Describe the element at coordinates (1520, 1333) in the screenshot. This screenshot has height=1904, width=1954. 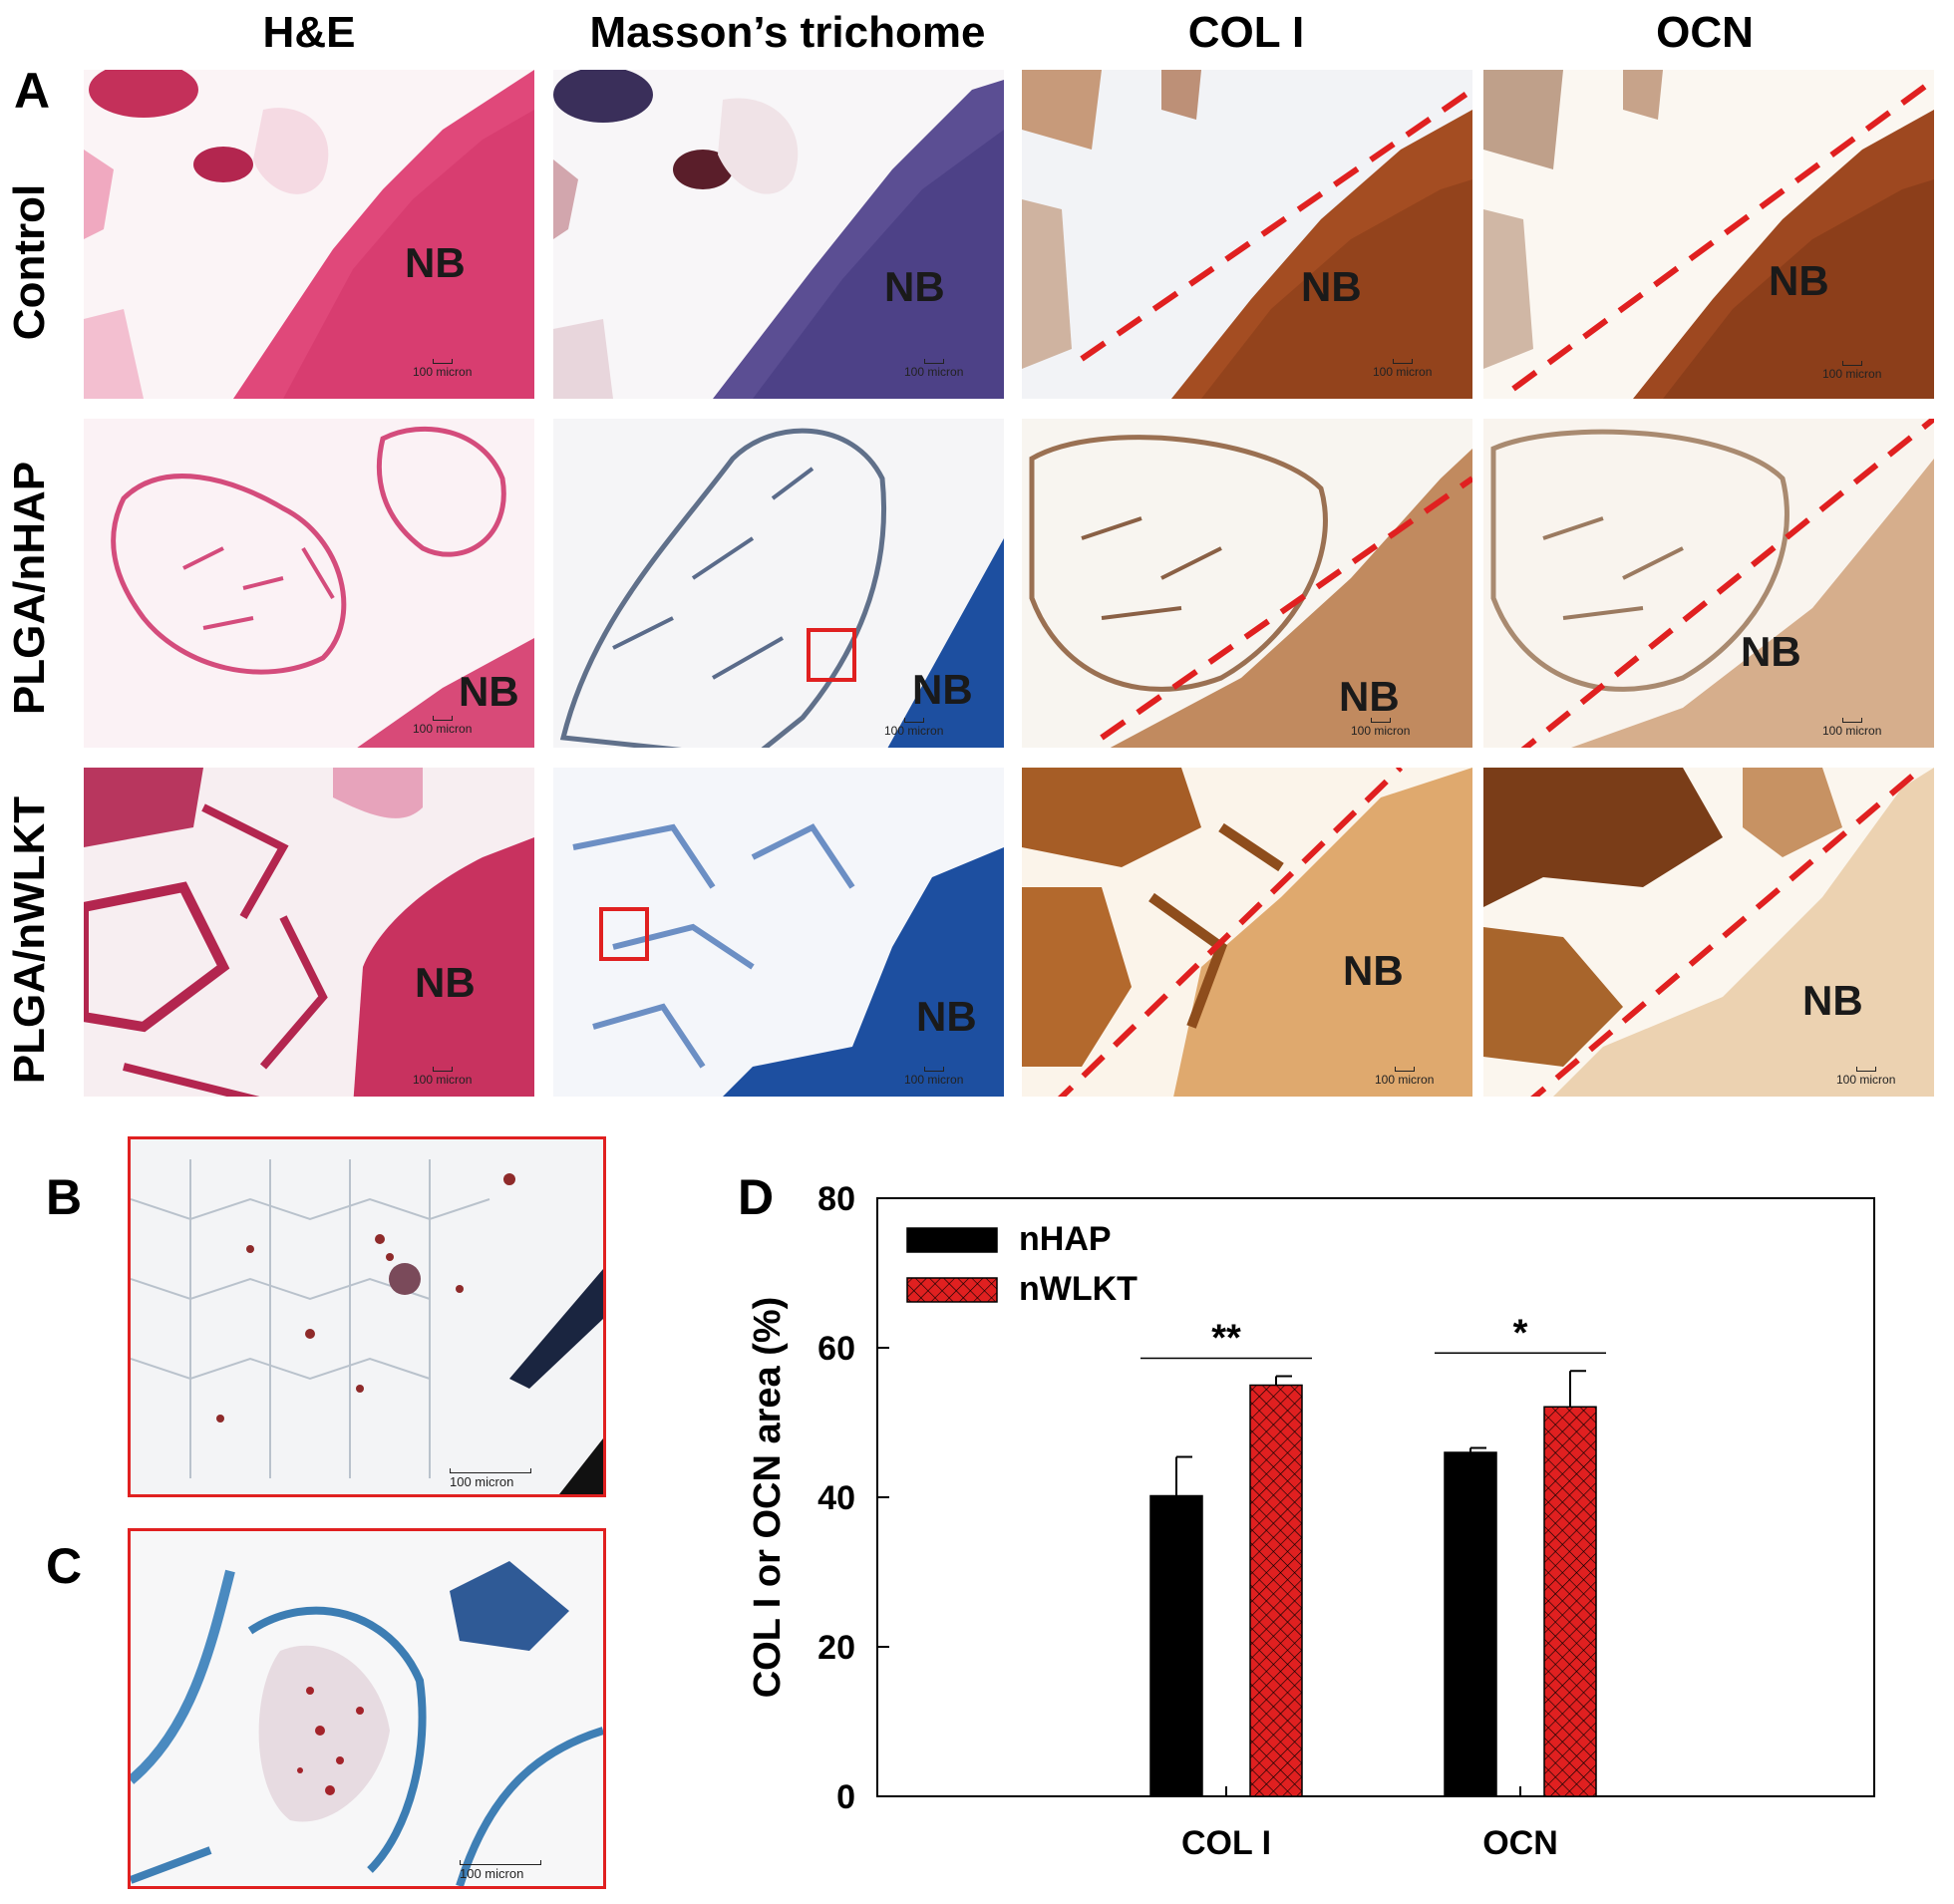
I see `significance-marker: *` at that location.